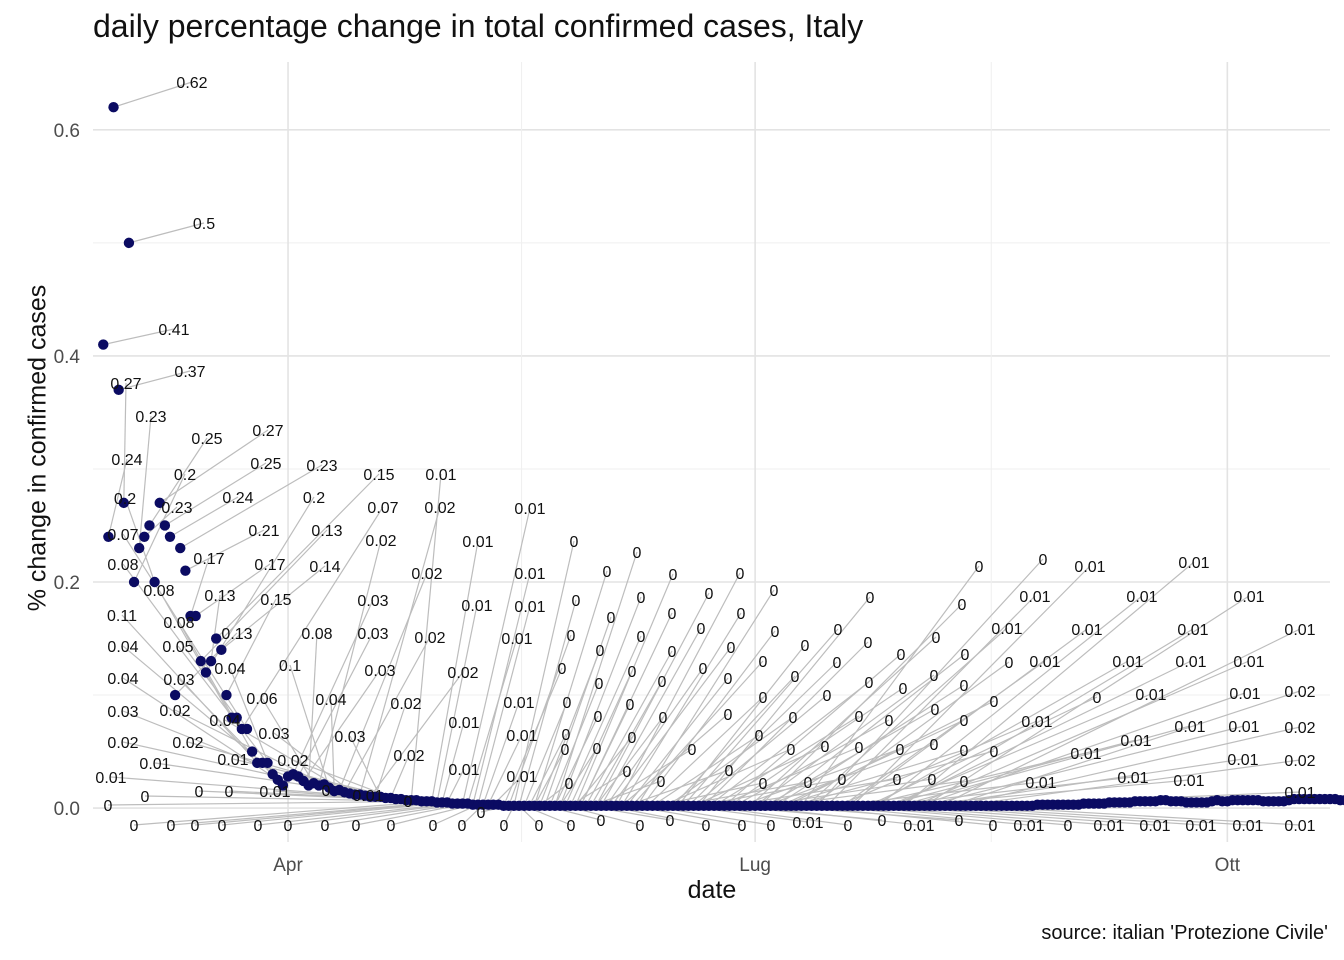 The width and height of the screenshot is (1344, 960). What do you see at coordinates (237, 498) in the screenshot?
I see `data-label: 0.24` at bounding box center [237, 498].